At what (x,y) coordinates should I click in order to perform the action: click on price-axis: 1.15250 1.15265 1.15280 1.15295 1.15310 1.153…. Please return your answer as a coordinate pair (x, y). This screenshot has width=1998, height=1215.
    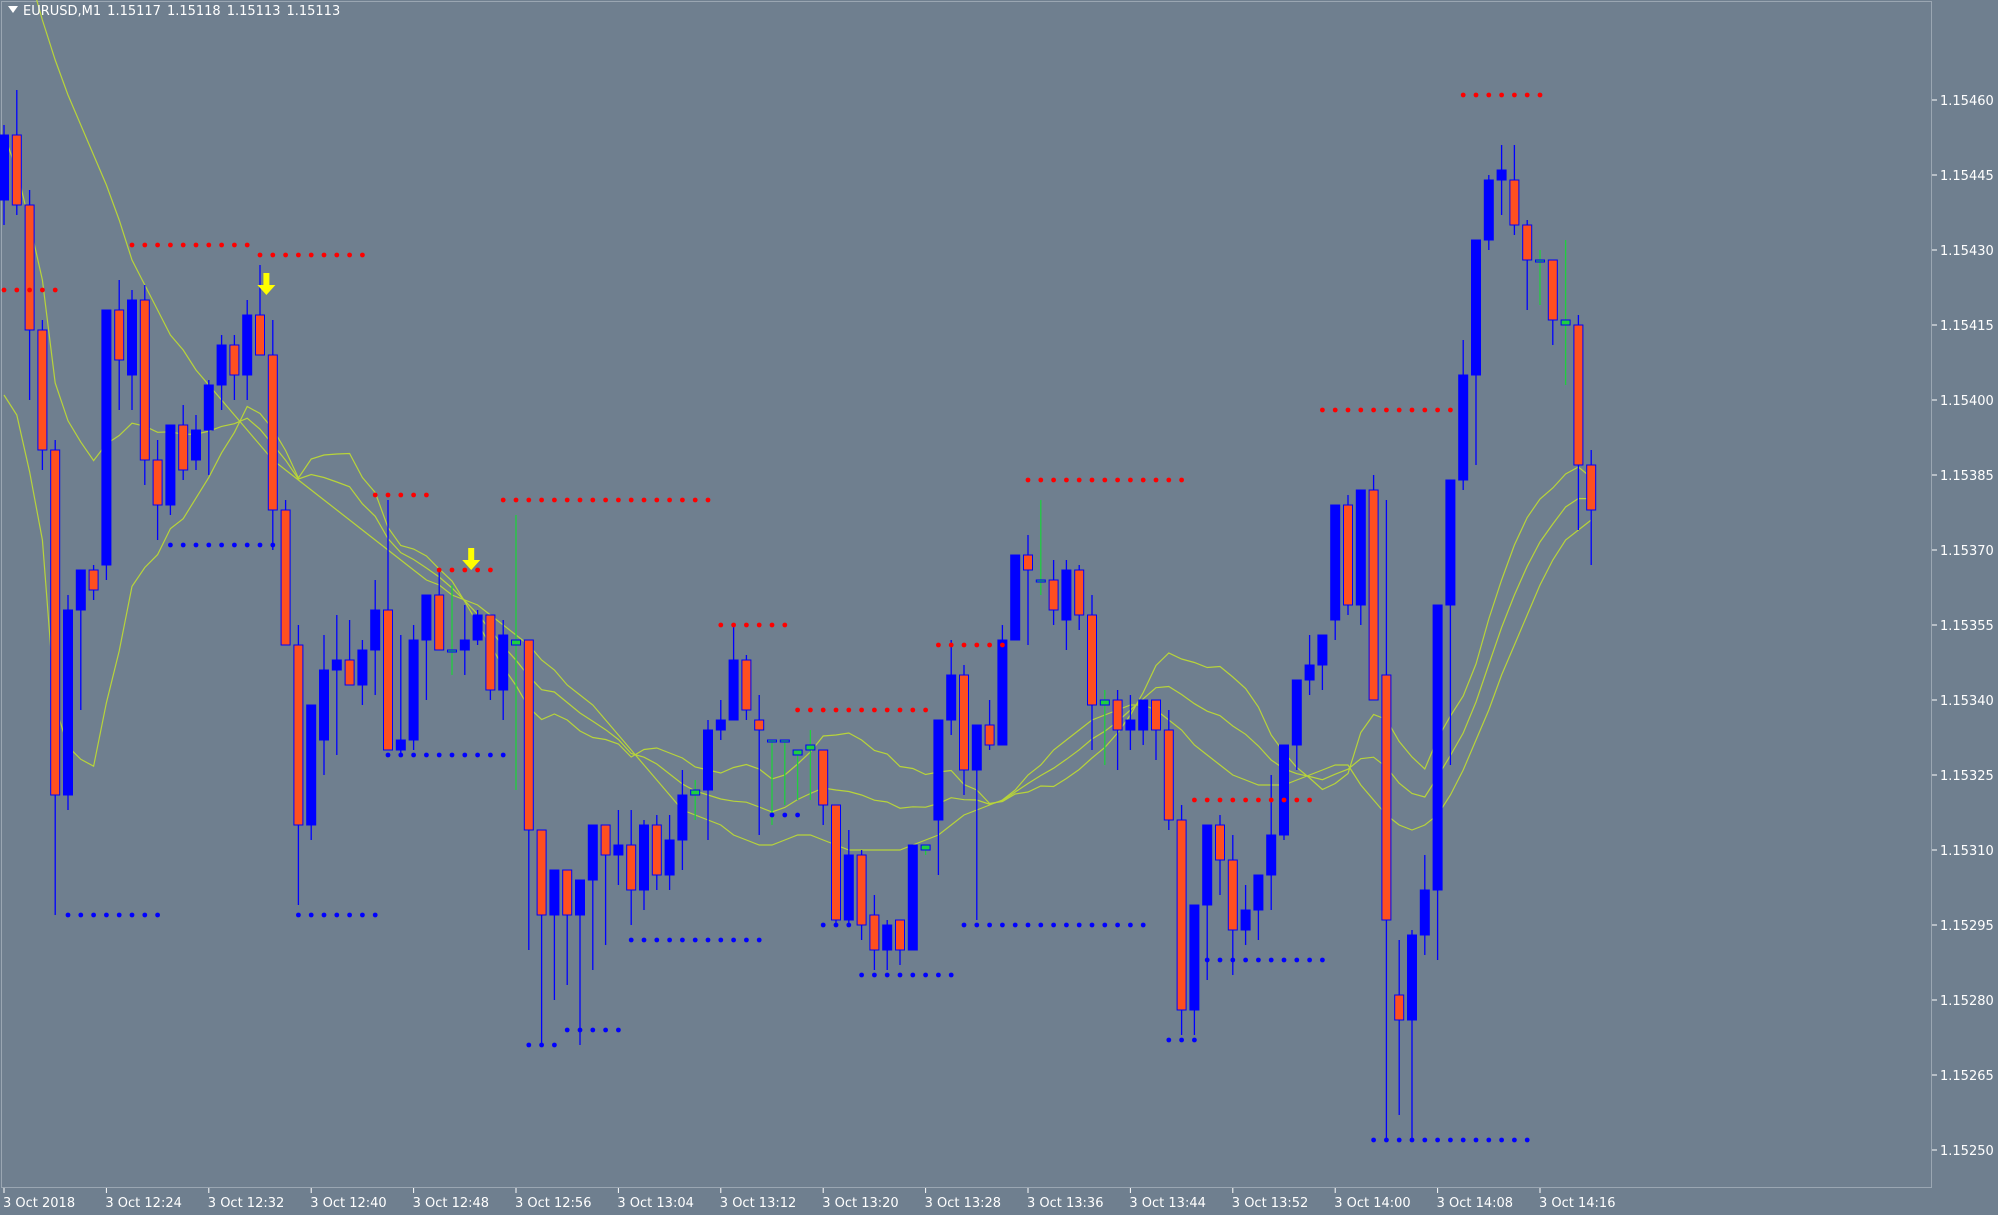
    Looking at the image, I should click on (1963, 626).